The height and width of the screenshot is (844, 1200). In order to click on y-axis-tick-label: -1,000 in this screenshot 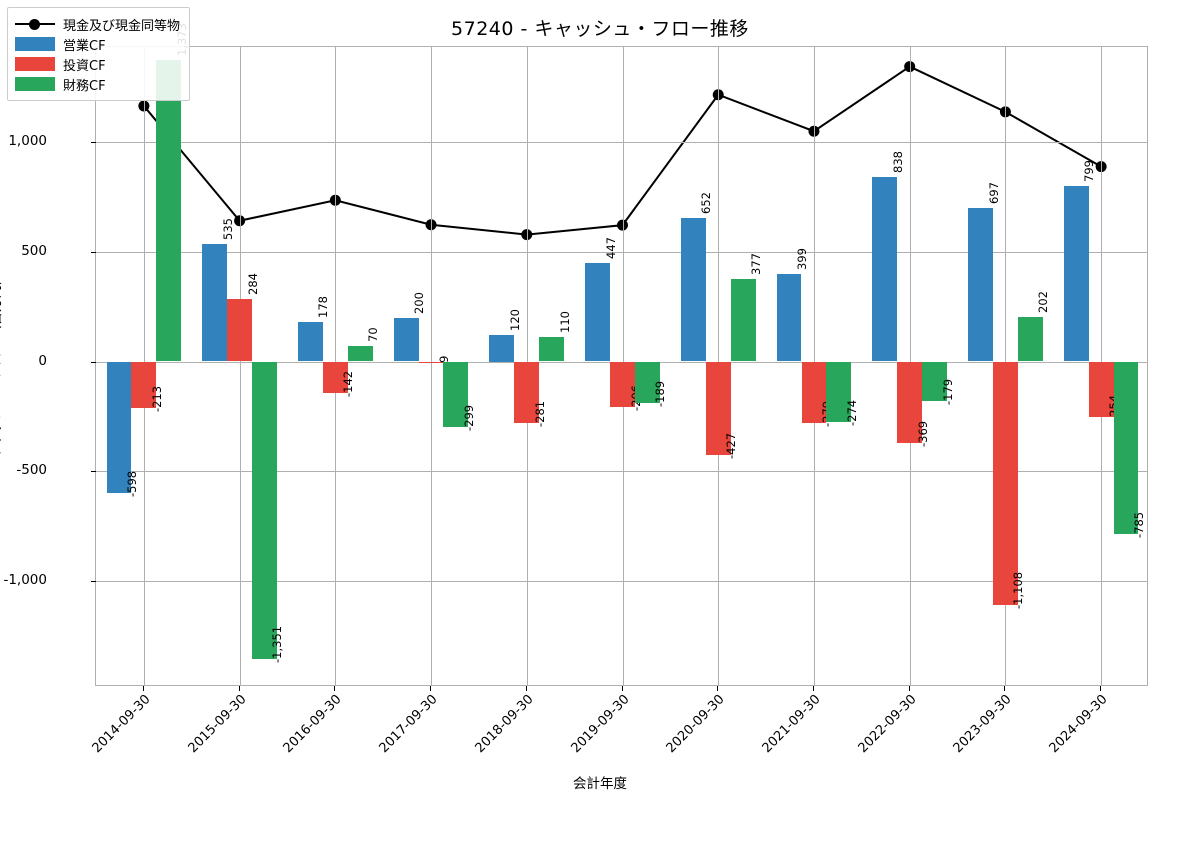, I will do `click(25, 580)`.